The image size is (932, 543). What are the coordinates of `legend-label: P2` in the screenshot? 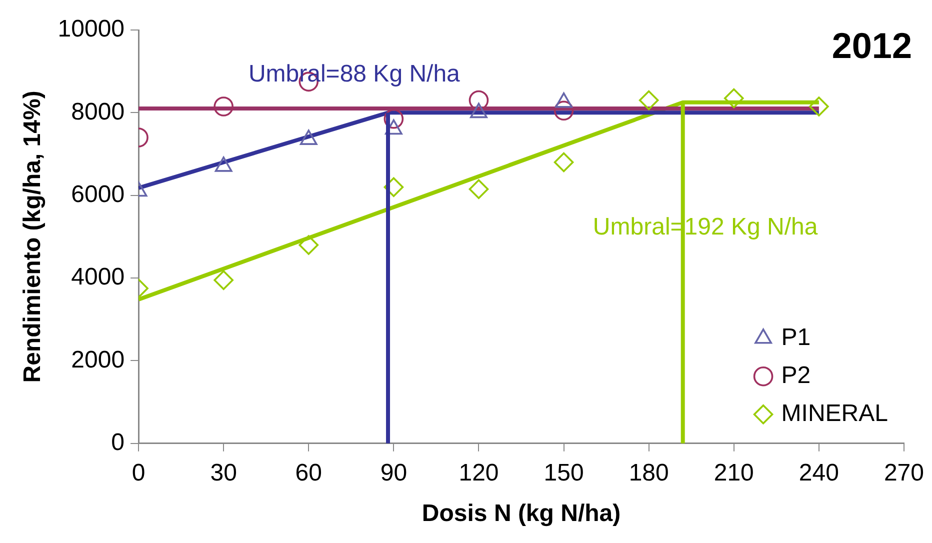 It's located at (796, 376).